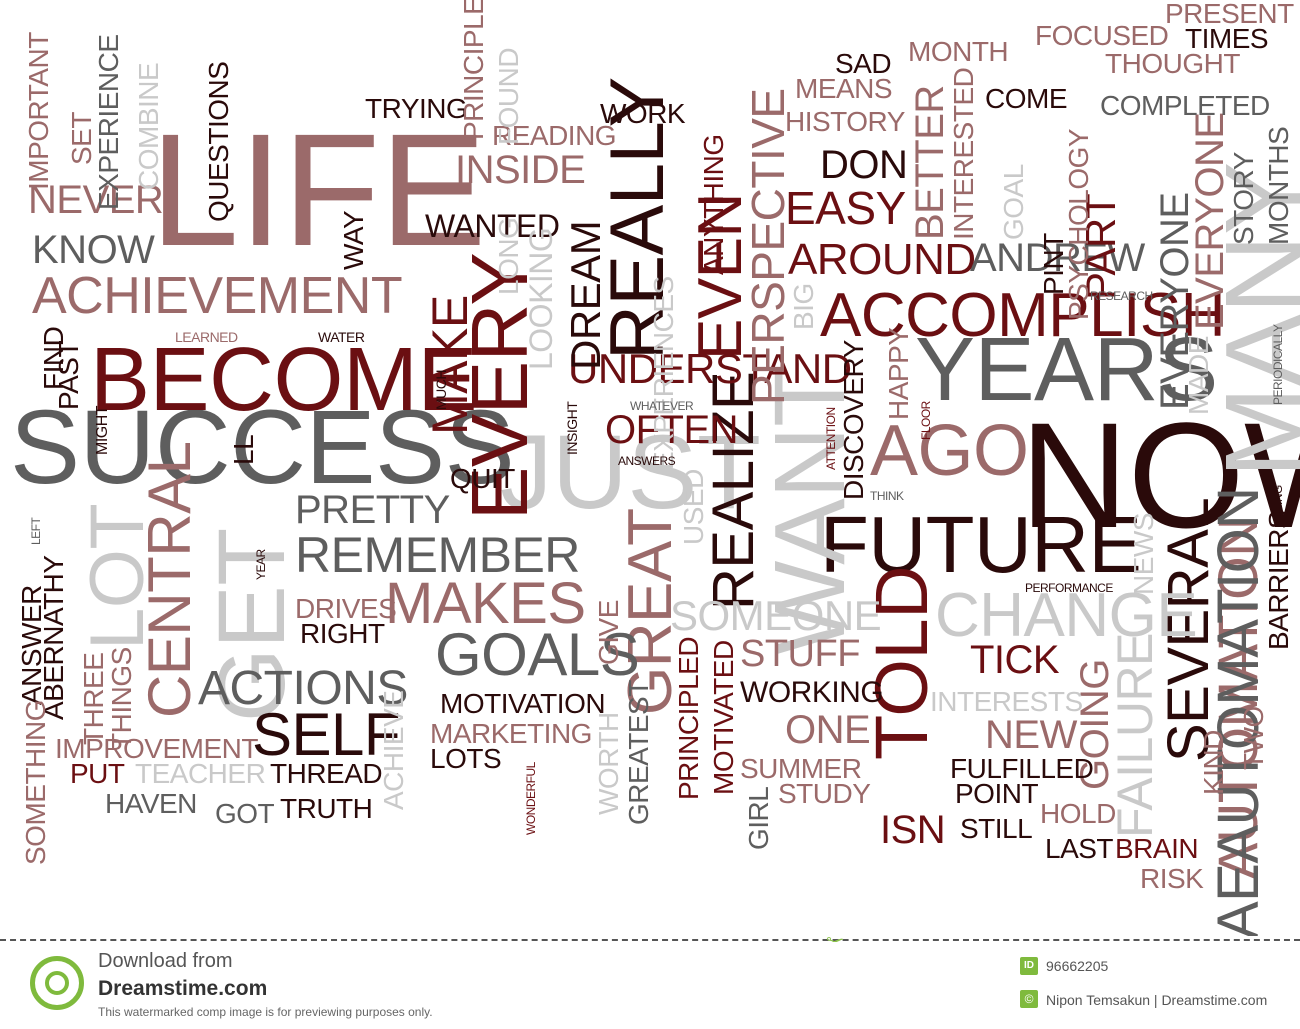  I want to click on cloud-word: MEANS, so click(844, 88).